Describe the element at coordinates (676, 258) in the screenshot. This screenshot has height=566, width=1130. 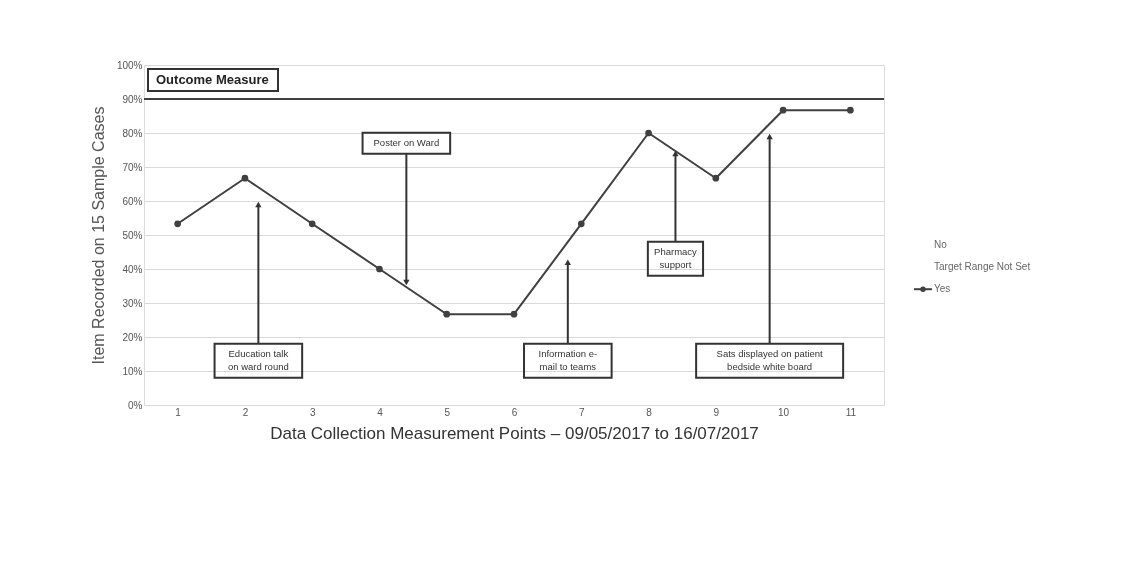
I see `annotation: Pharmacy support` at that location.